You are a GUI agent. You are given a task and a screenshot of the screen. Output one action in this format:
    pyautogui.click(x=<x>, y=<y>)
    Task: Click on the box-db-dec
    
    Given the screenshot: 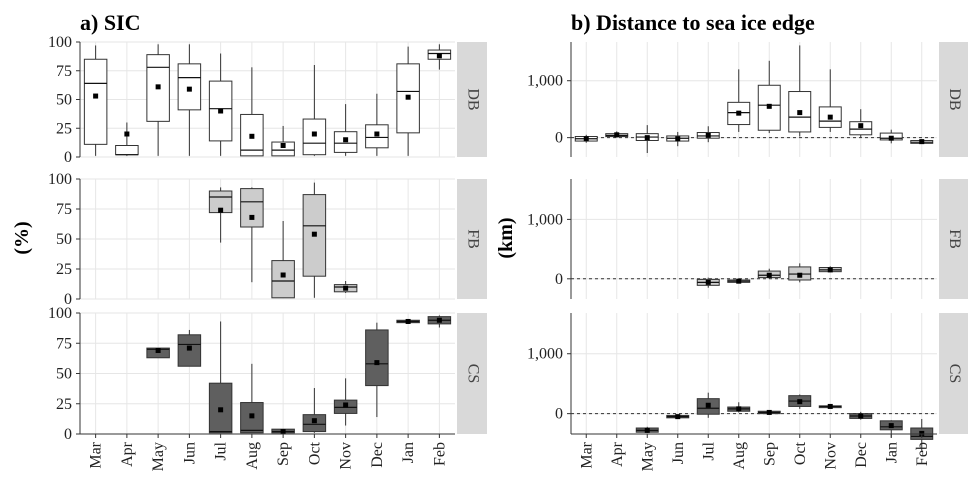 What is the action you would take?
    pyautogui.click(x=377, y=124)
    